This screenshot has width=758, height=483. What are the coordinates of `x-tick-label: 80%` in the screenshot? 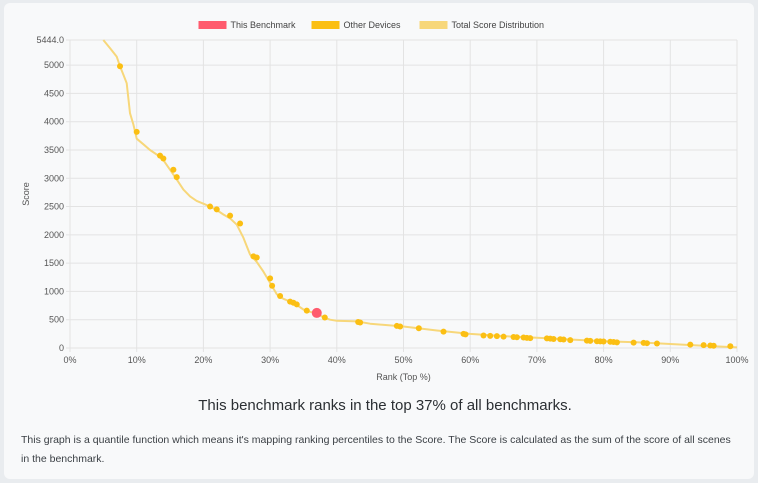 It's located at (604, 360).